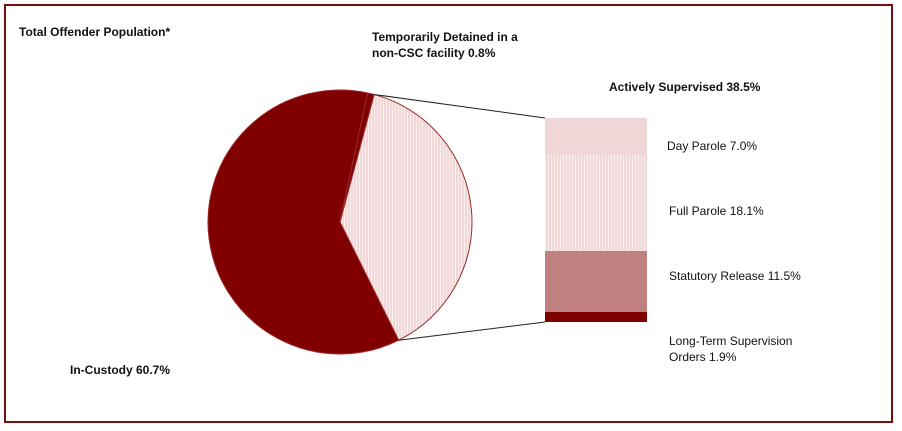 Image resolution: width=902 pixels, height=431 pixels. Describe the element at coordinates (731, 341) in the screenshot. I see `label-lts-orders-line1: Long-Term Supervision` at that location.